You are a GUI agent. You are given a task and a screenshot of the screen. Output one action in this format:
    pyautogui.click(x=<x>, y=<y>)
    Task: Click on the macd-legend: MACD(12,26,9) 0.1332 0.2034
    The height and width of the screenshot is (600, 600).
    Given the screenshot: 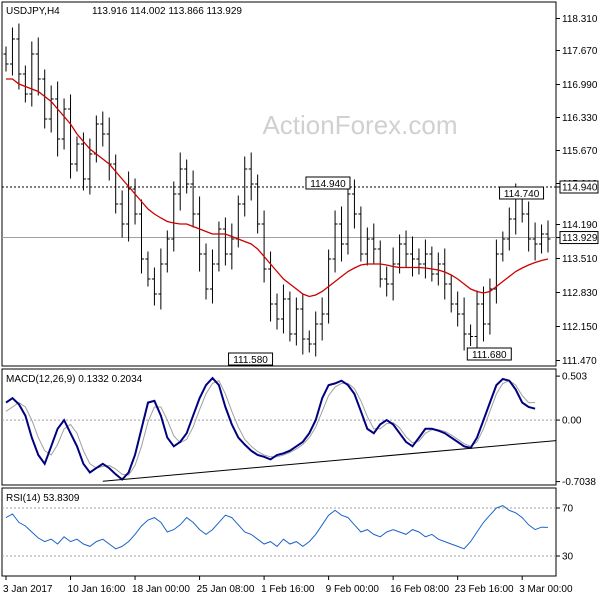 What is the action you would take?
    pyautogui.click(x=74, y=379)
    